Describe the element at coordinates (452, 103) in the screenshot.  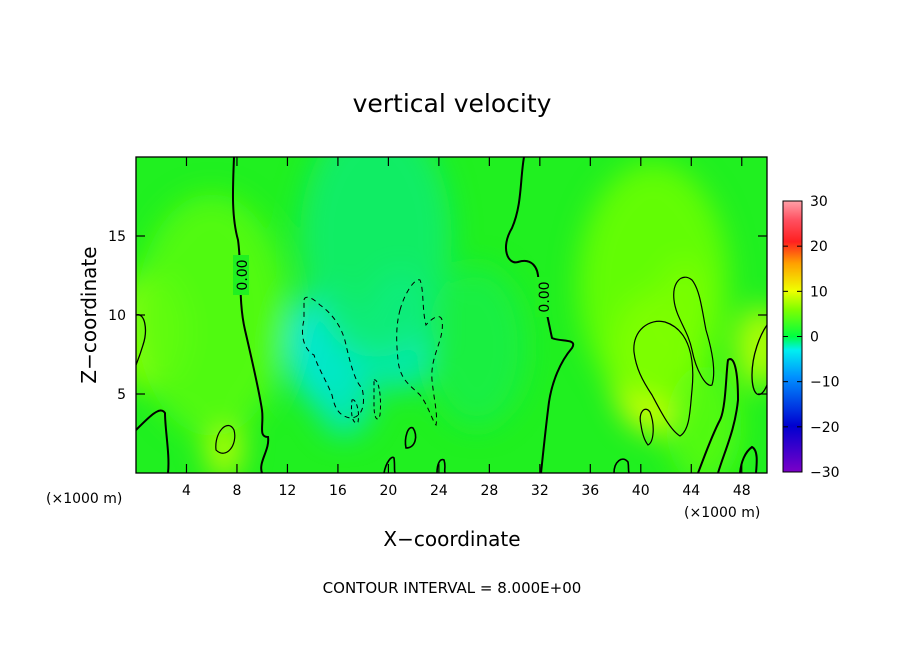
I see `chart-title: vertical velocity` at that location.